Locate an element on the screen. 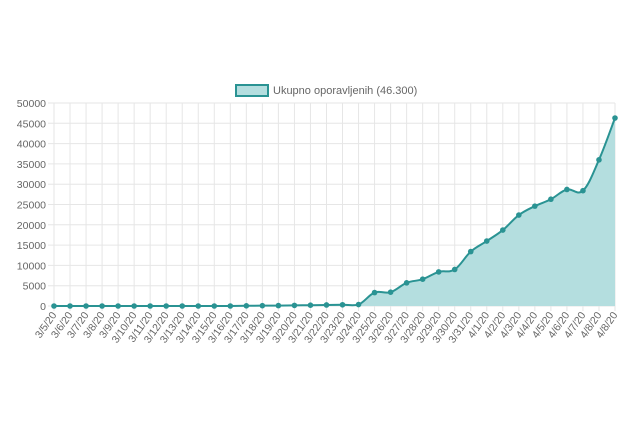  y-tick-label: 0 is located at coordinates (43, 307).